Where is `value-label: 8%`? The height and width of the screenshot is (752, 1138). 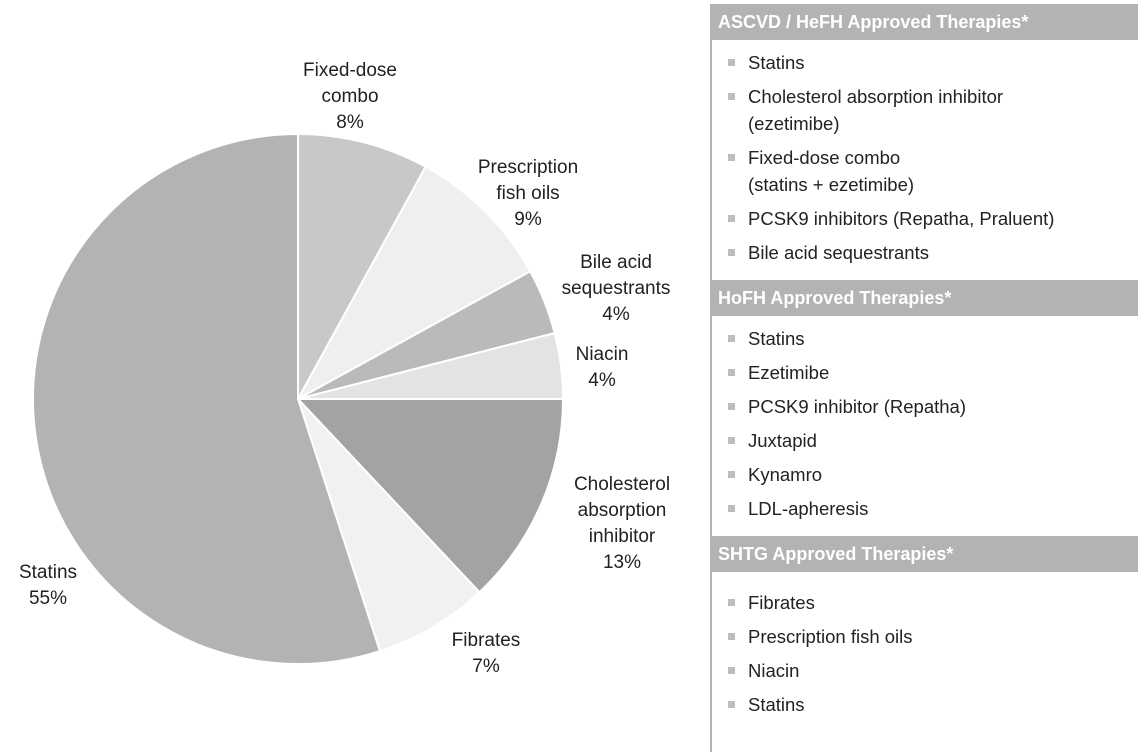
value-label: 8% is located at coordinates (350, 122).